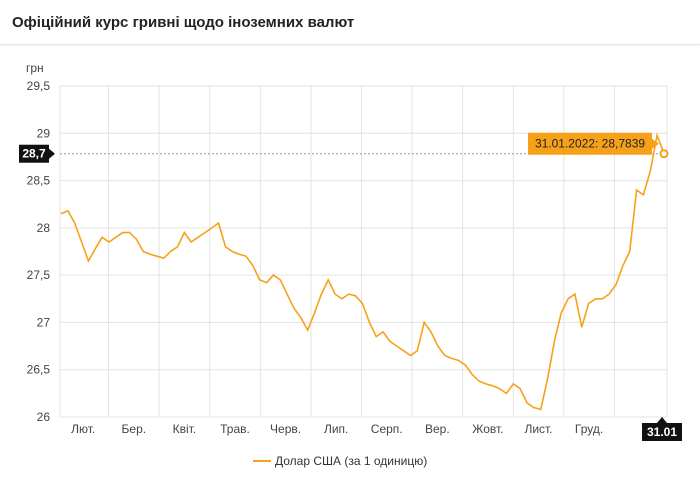 The width and height of the screenshot is (700, 480). I want to click on y-tick-label: 29, so click(44, 133).